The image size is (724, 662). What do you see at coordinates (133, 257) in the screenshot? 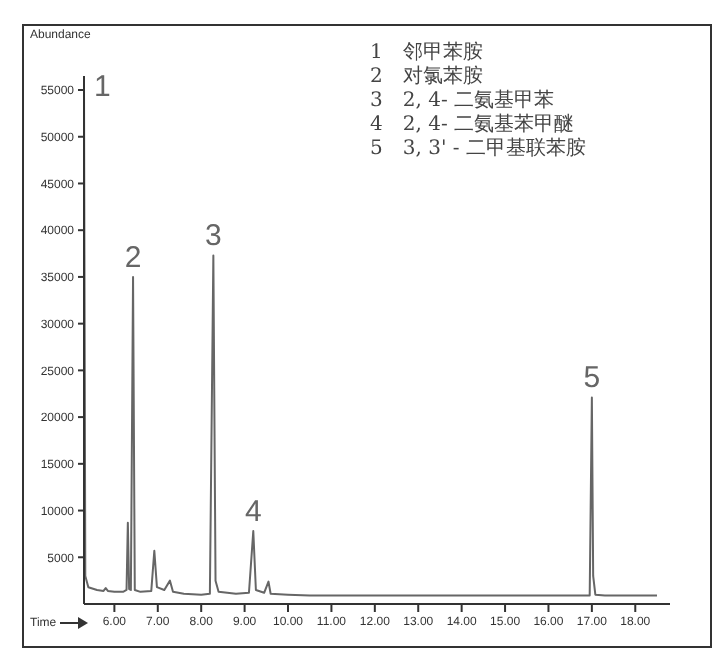
I see `annotation: 2` at bounding box center [133, 257].